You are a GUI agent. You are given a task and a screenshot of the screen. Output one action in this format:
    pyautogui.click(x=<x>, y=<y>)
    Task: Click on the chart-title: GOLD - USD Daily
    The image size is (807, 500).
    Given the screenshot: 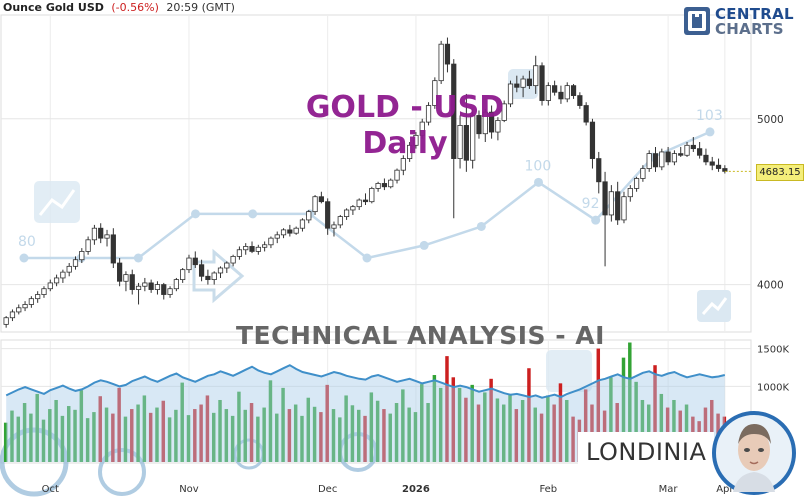 What is the action you would take?
    pyautogui.click(x=405, y=126)
    